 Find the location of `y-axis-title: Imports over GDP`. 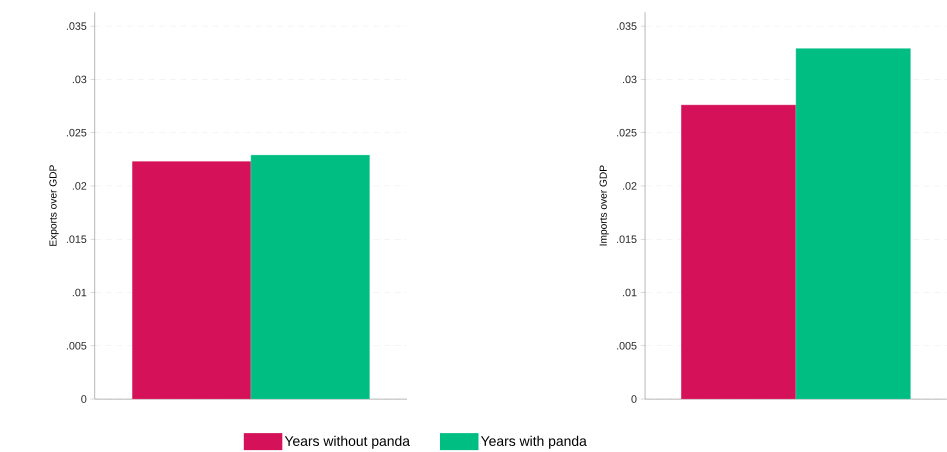

y-axis-title: Imports over GDP is located at coordinates (604, 205).